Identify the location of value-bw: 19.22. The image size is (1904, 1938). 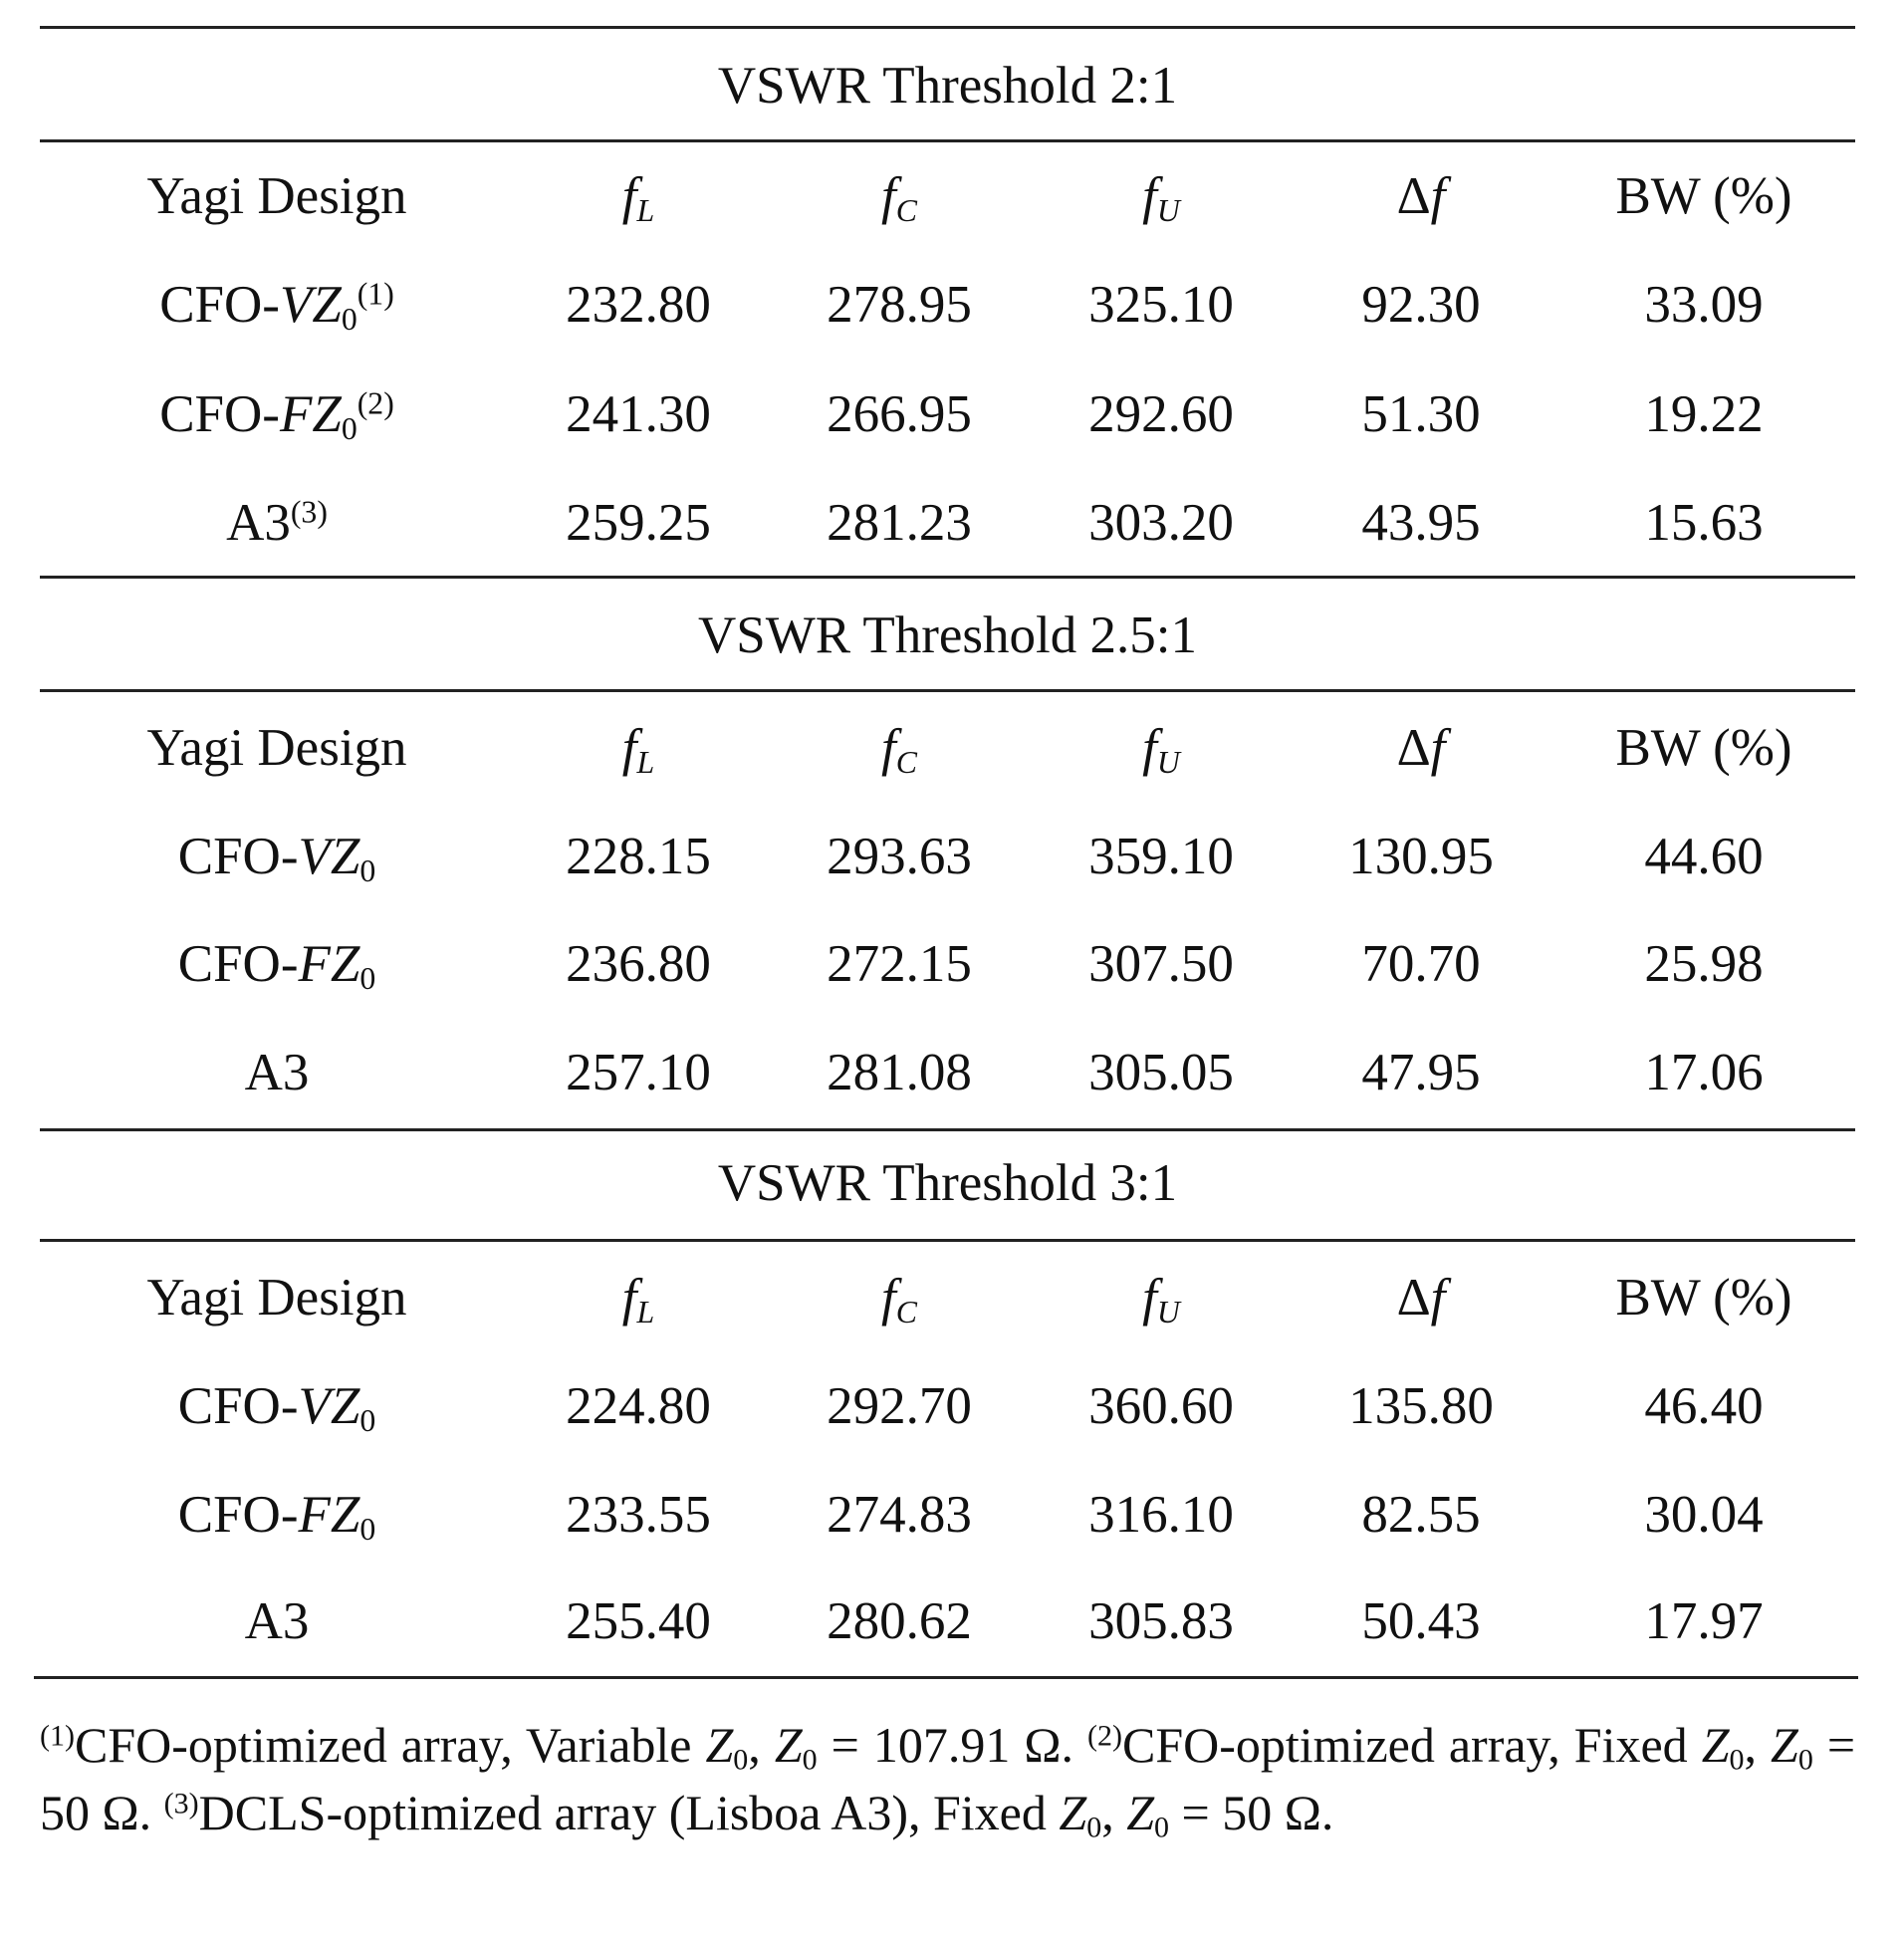
(1704, 414).